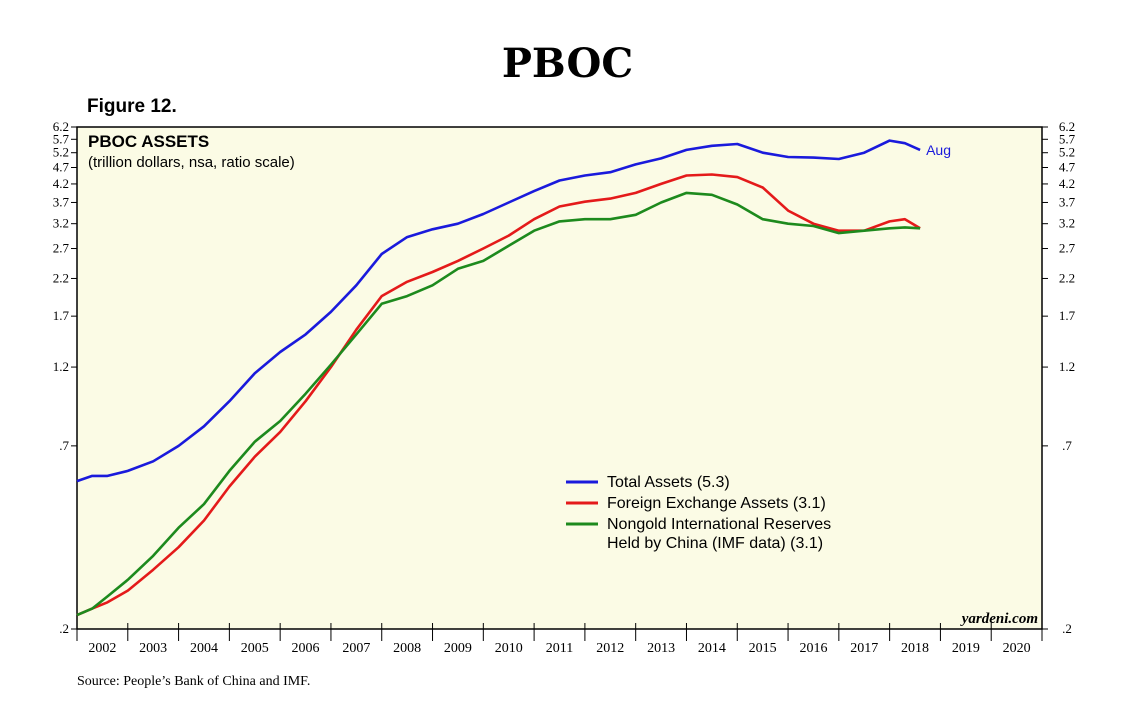 The height and width of the screenshot is (705, 1135). I want to click on x-tick-label: 2007, so click(356, 648).